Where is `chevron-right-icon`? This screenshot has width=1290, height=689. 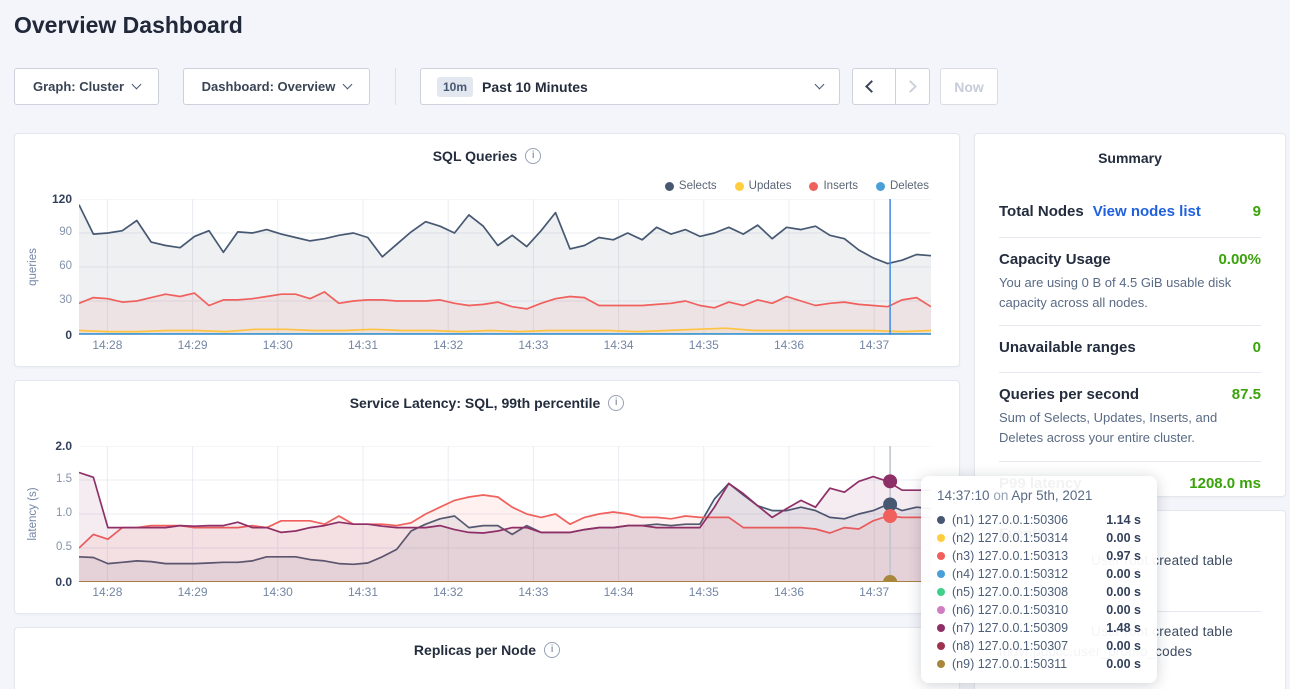 chevron-right-icon is located at coordinates (911, 86).